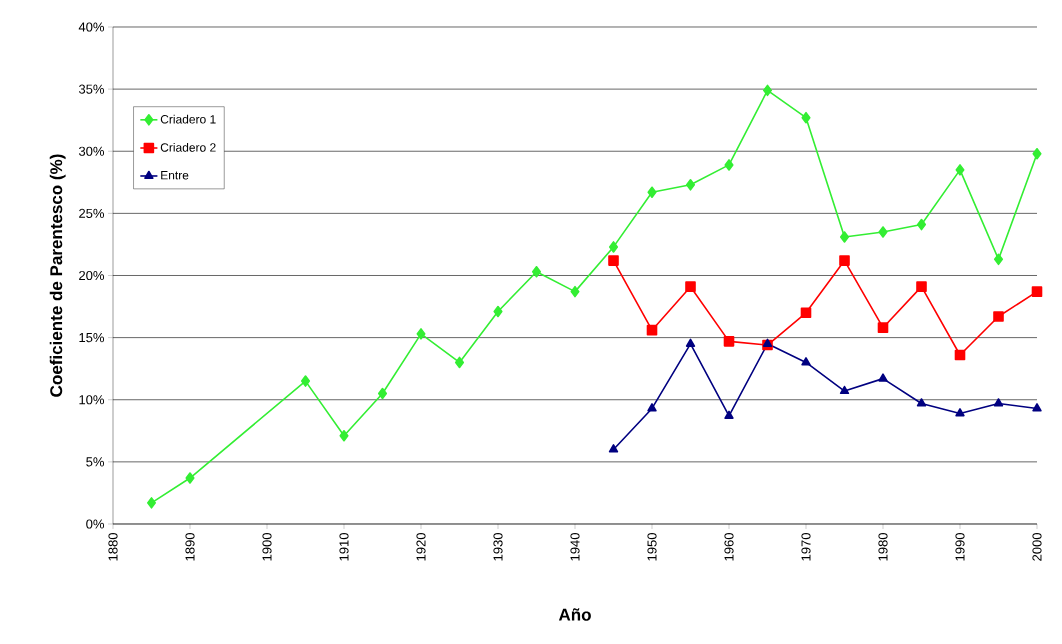 The height and width of the screenshot is (644, 1062). Describe the element at coordinates (574, 614) in the screenshot. I see `x-axis-title: Año` at that location.